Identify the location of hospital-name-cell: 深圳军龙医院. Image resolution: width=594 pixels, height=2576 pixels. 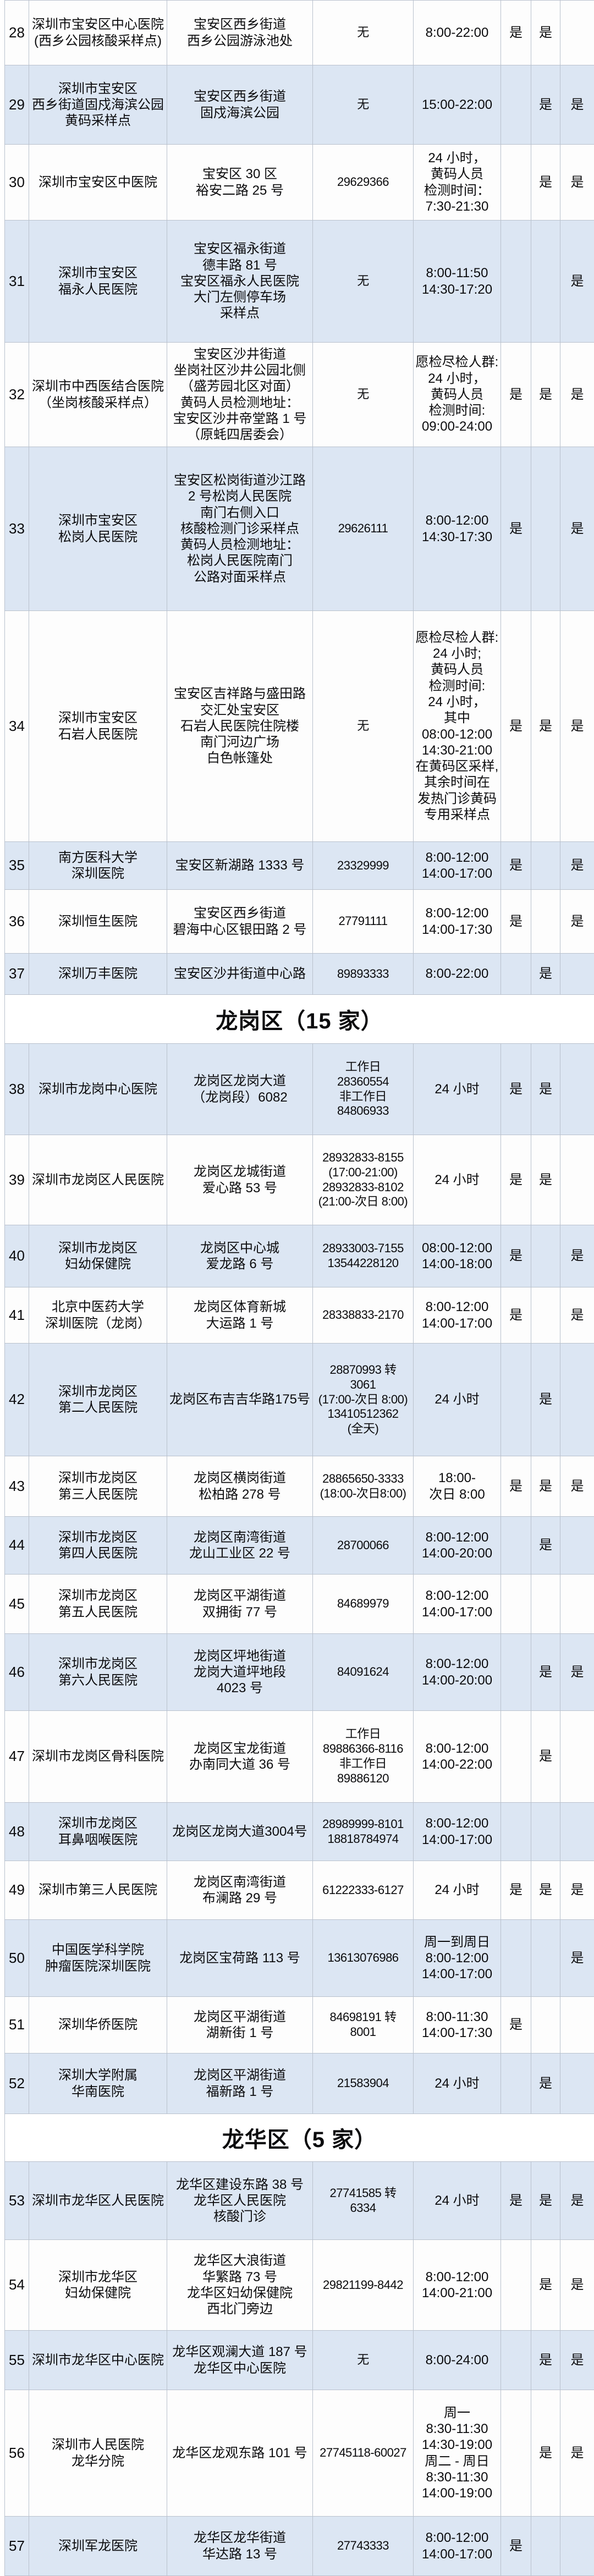
(98, 2546).